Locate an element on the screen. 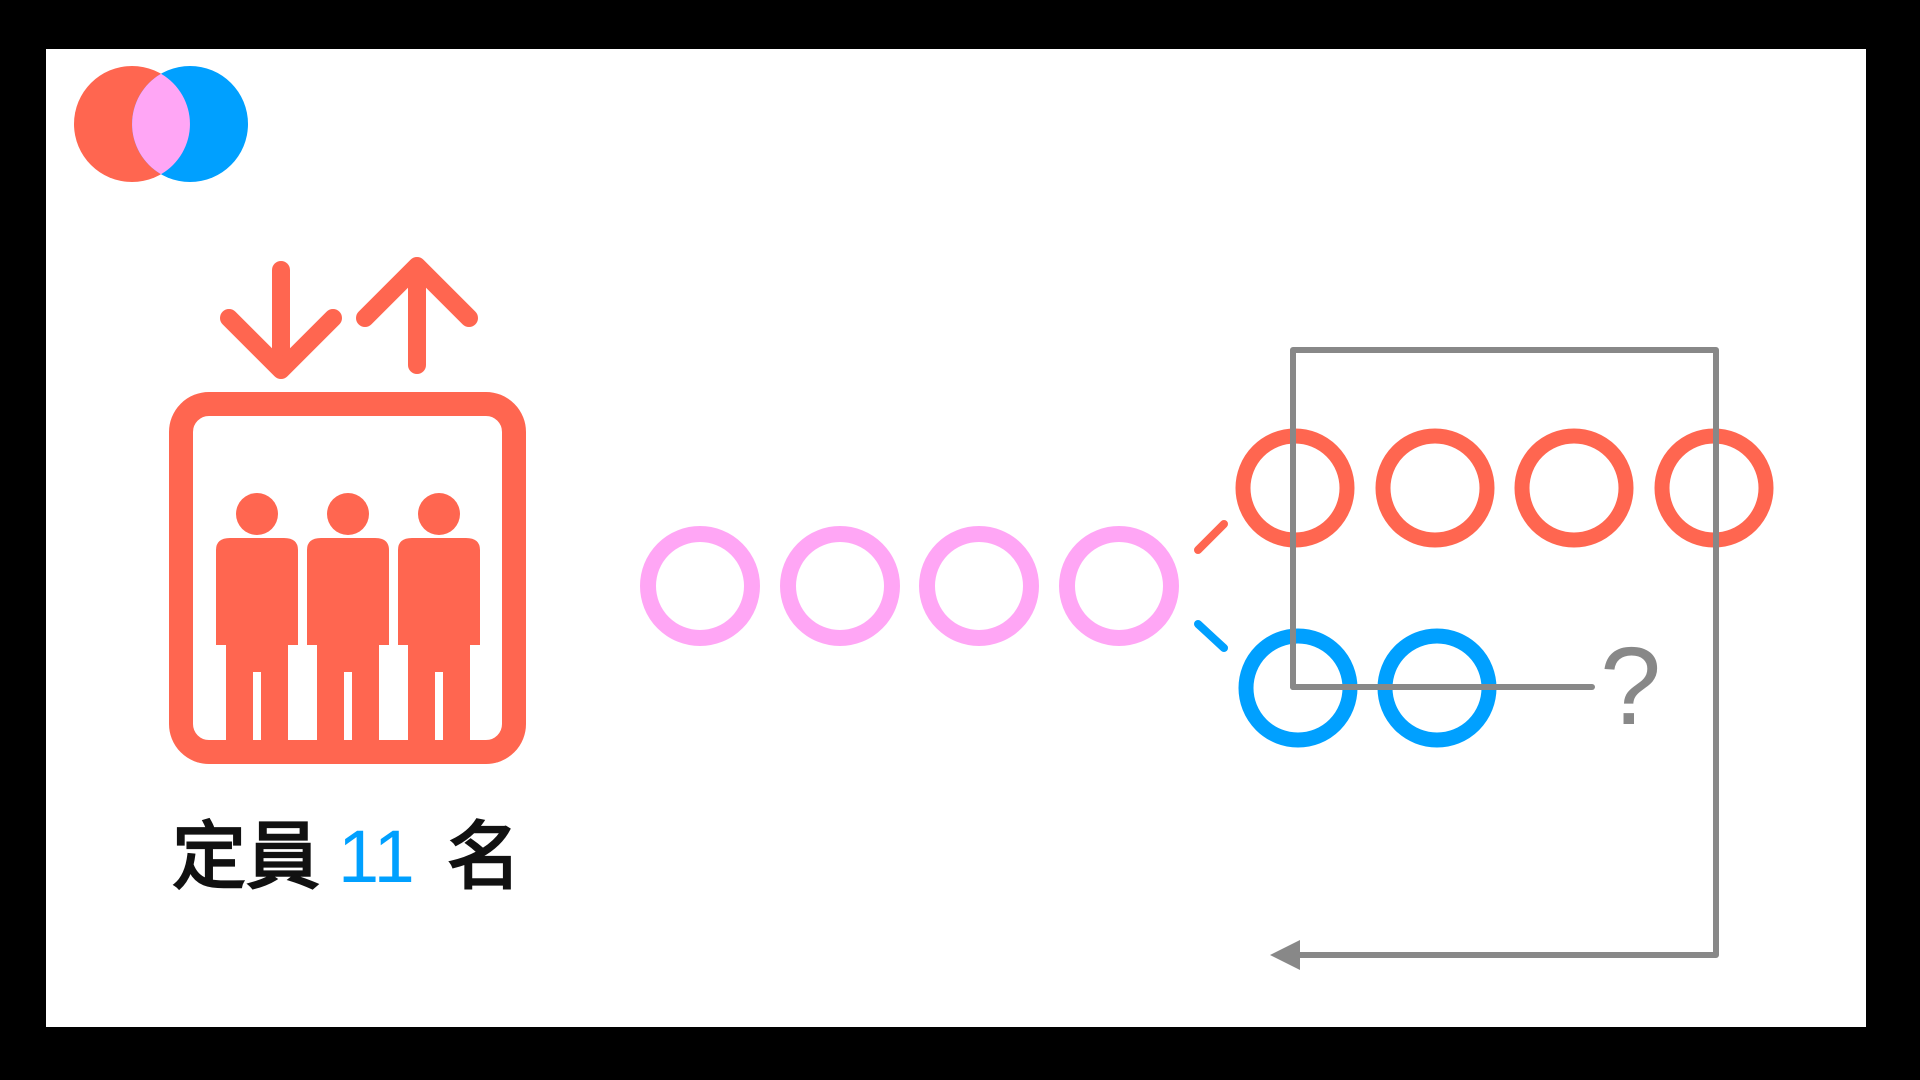 This screenshot has height=1080, width=1920. elevator-icon is located at coordinates (347, 578).